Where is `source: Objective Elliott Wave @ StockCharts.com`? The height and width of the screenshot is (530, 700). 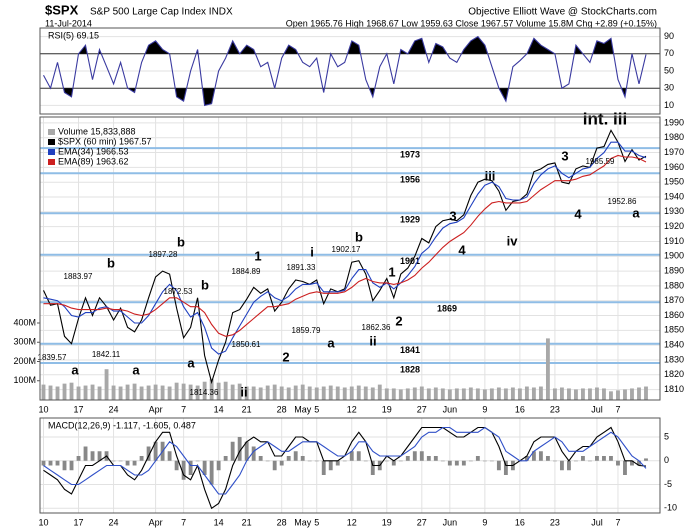 source: Objective Elliott Wave @ StockCharts.com is located at coordinates (562, 12).